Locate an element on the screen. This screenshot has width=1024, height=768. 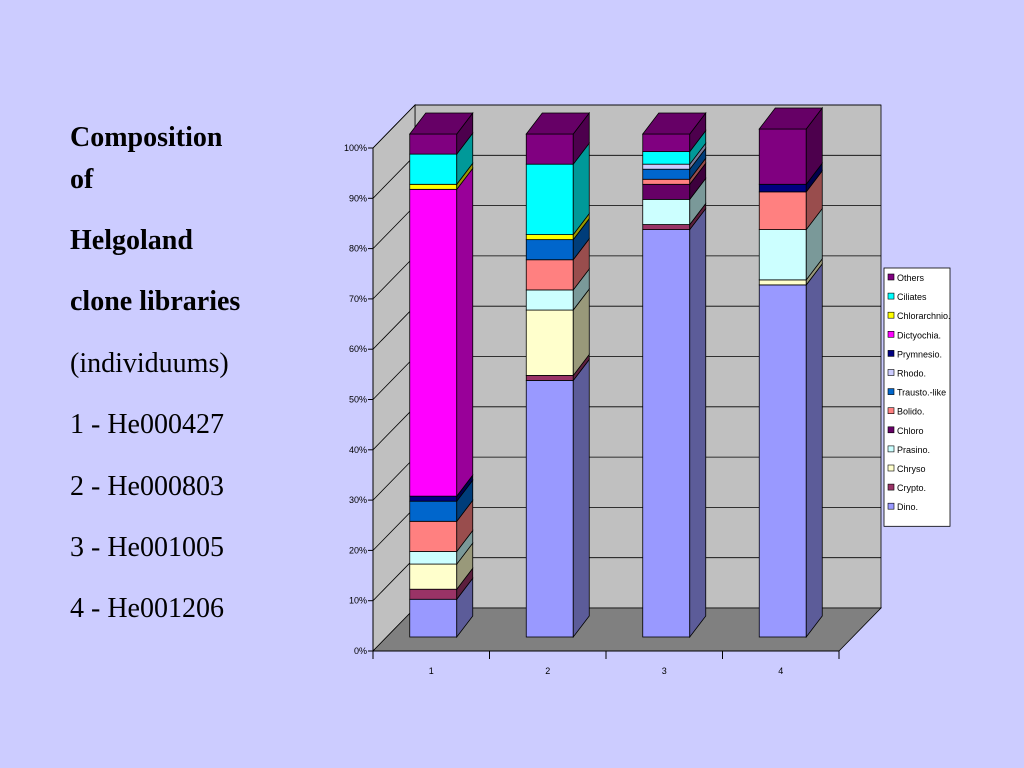
x-tick-label: 1 is located at coordinates (431, 671).